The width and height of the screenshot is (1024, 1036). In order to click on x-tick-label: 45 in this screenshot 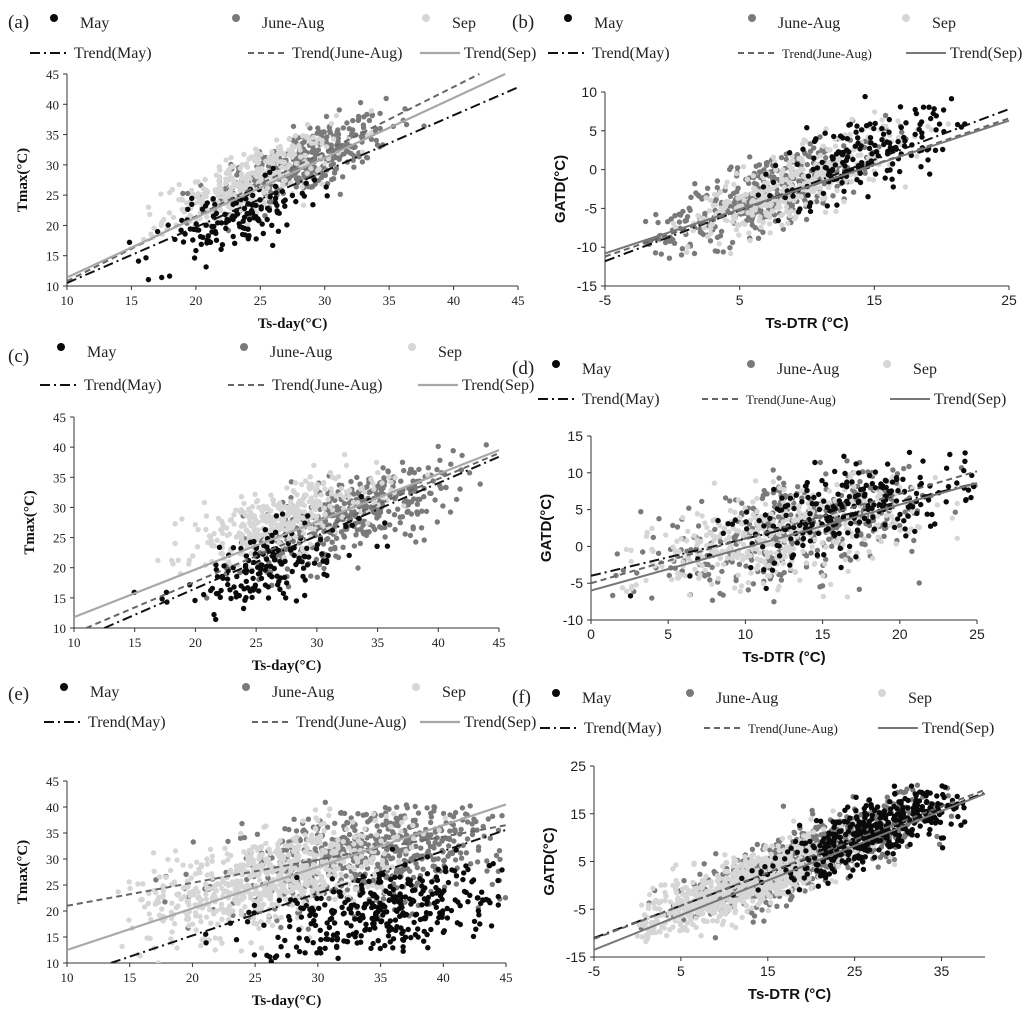, I will do `click(506, 977)`.